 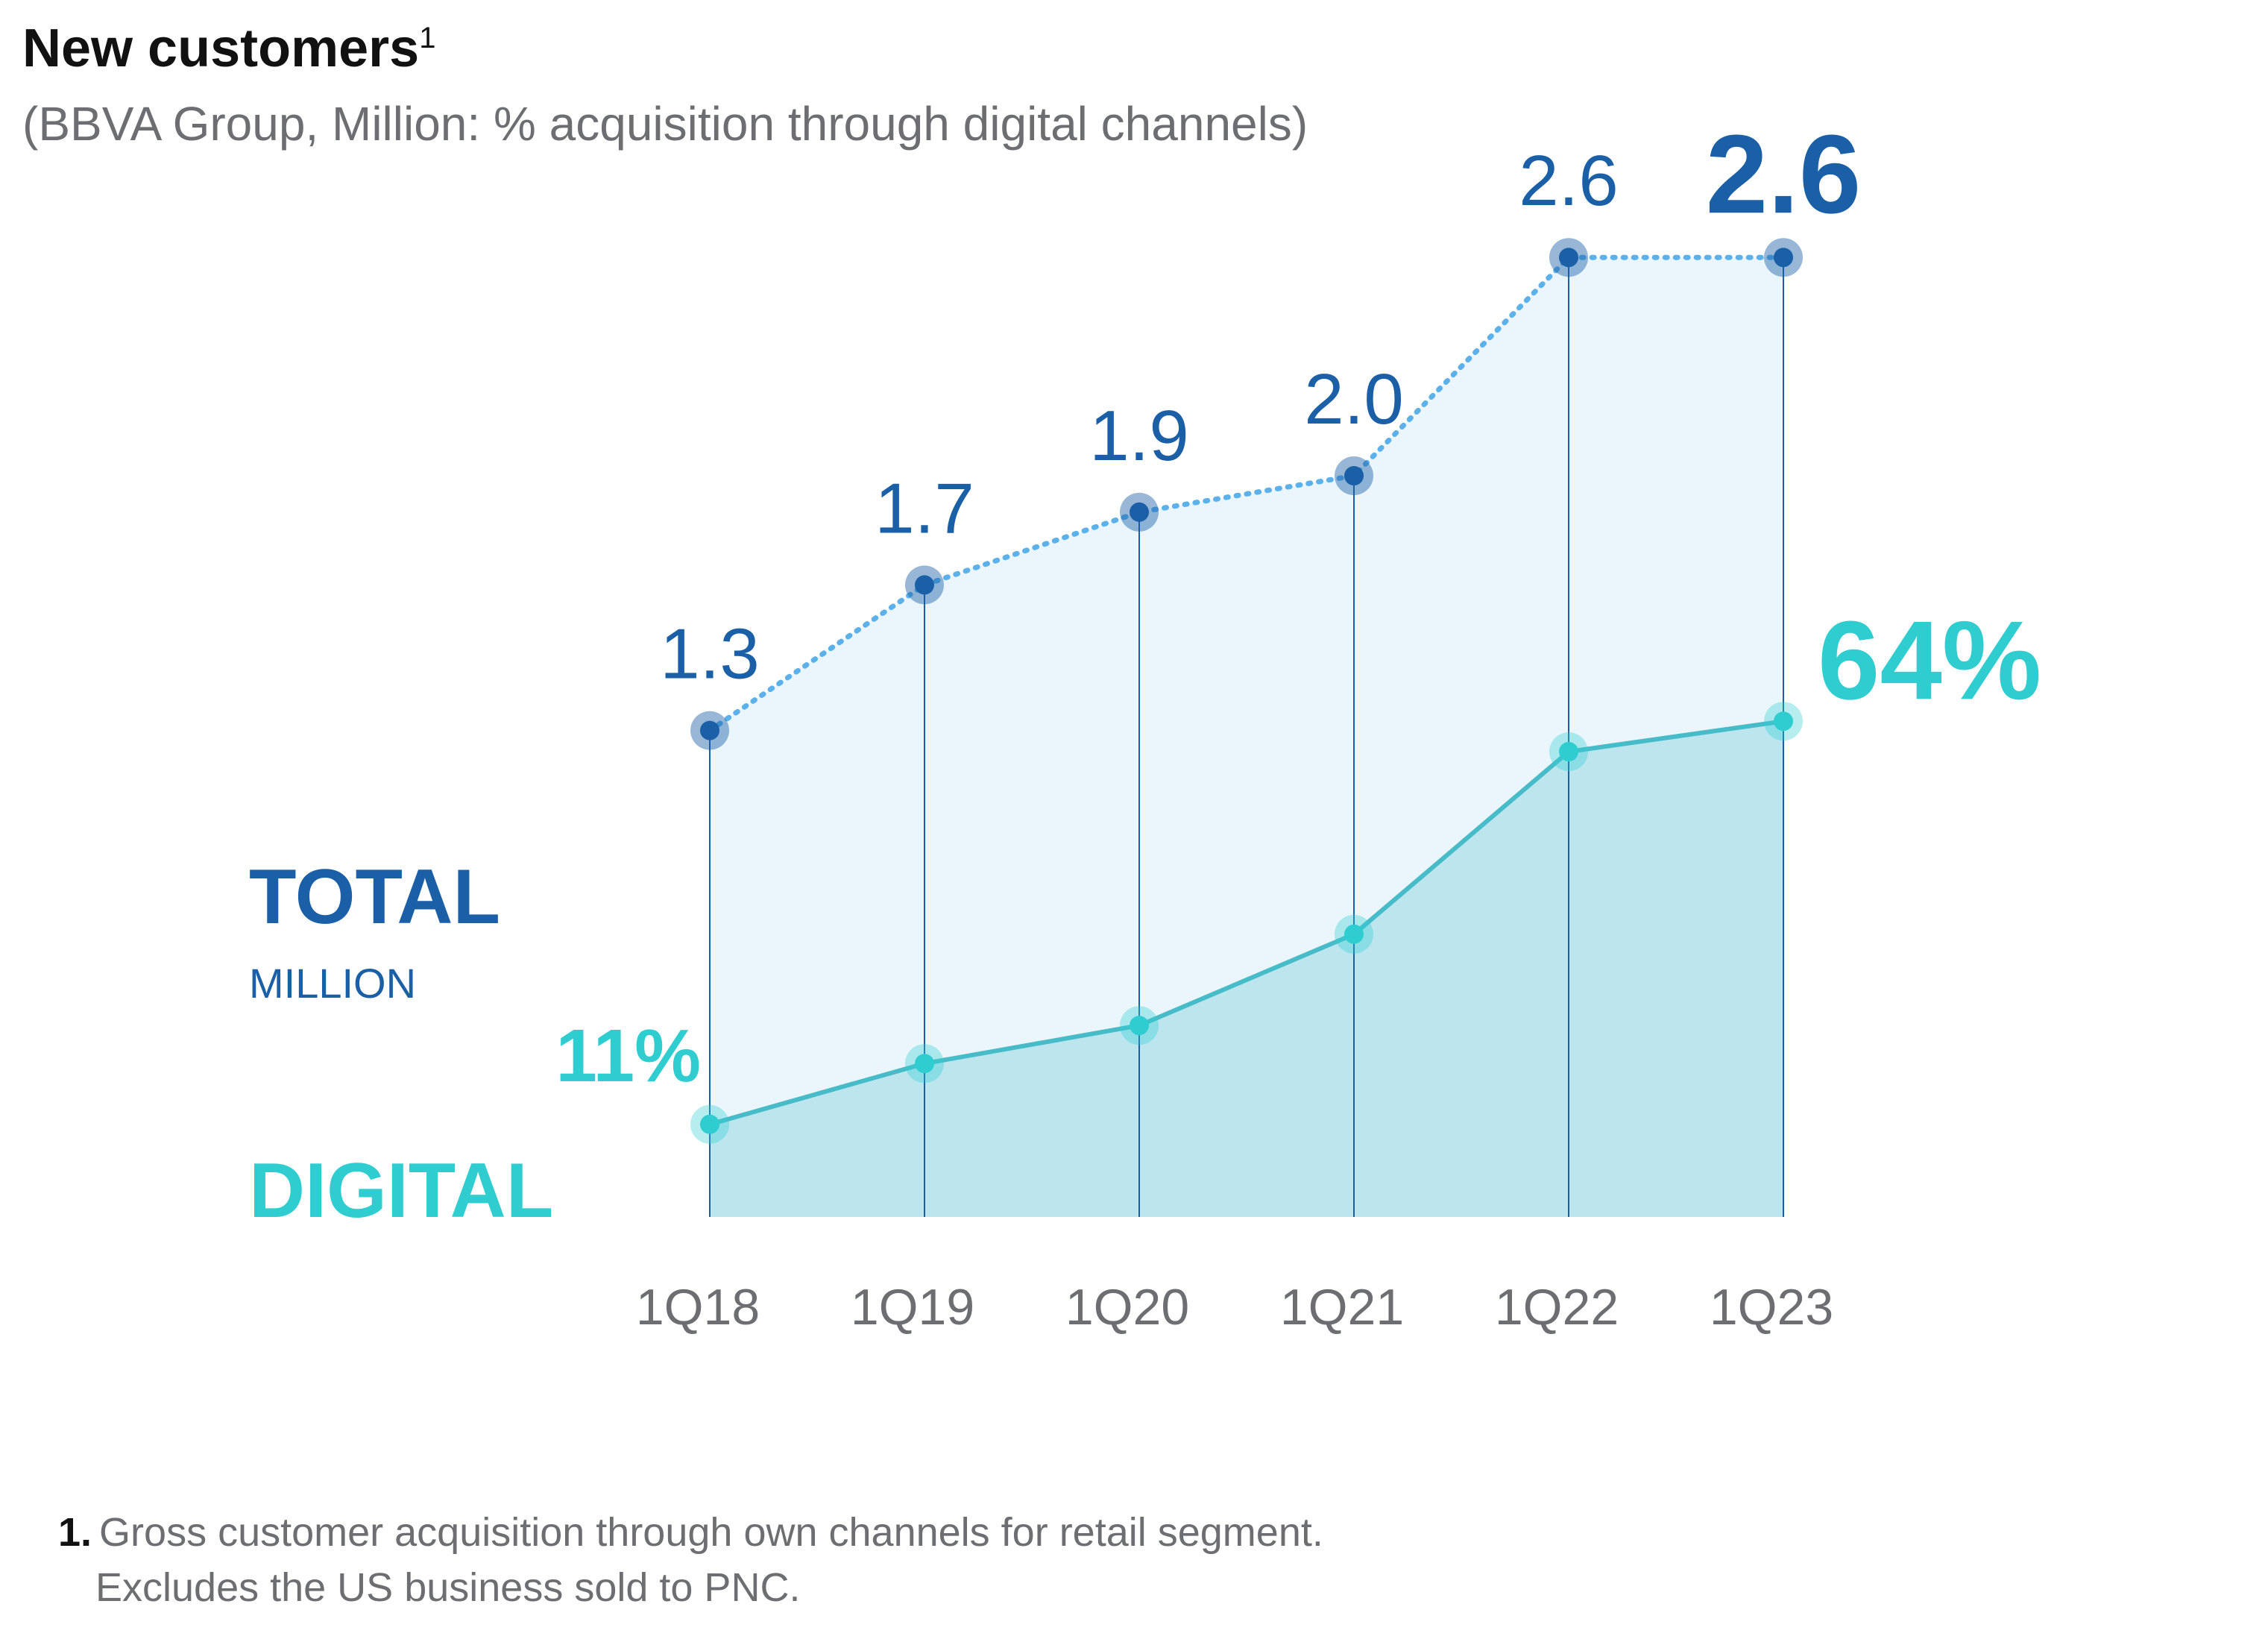 I want to click on x-tick-label-1Q21: 1Q21, so click(x=1342, y=1307).